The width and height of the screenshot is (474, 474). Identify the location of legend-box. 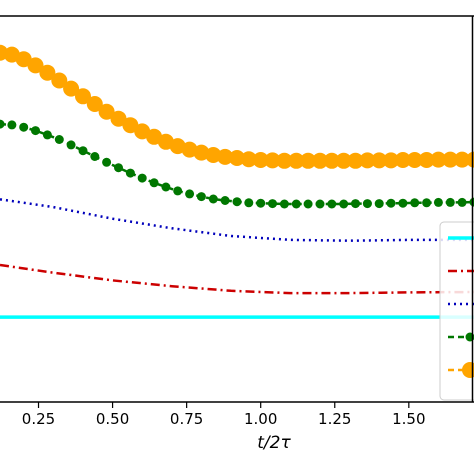
(456, 311).